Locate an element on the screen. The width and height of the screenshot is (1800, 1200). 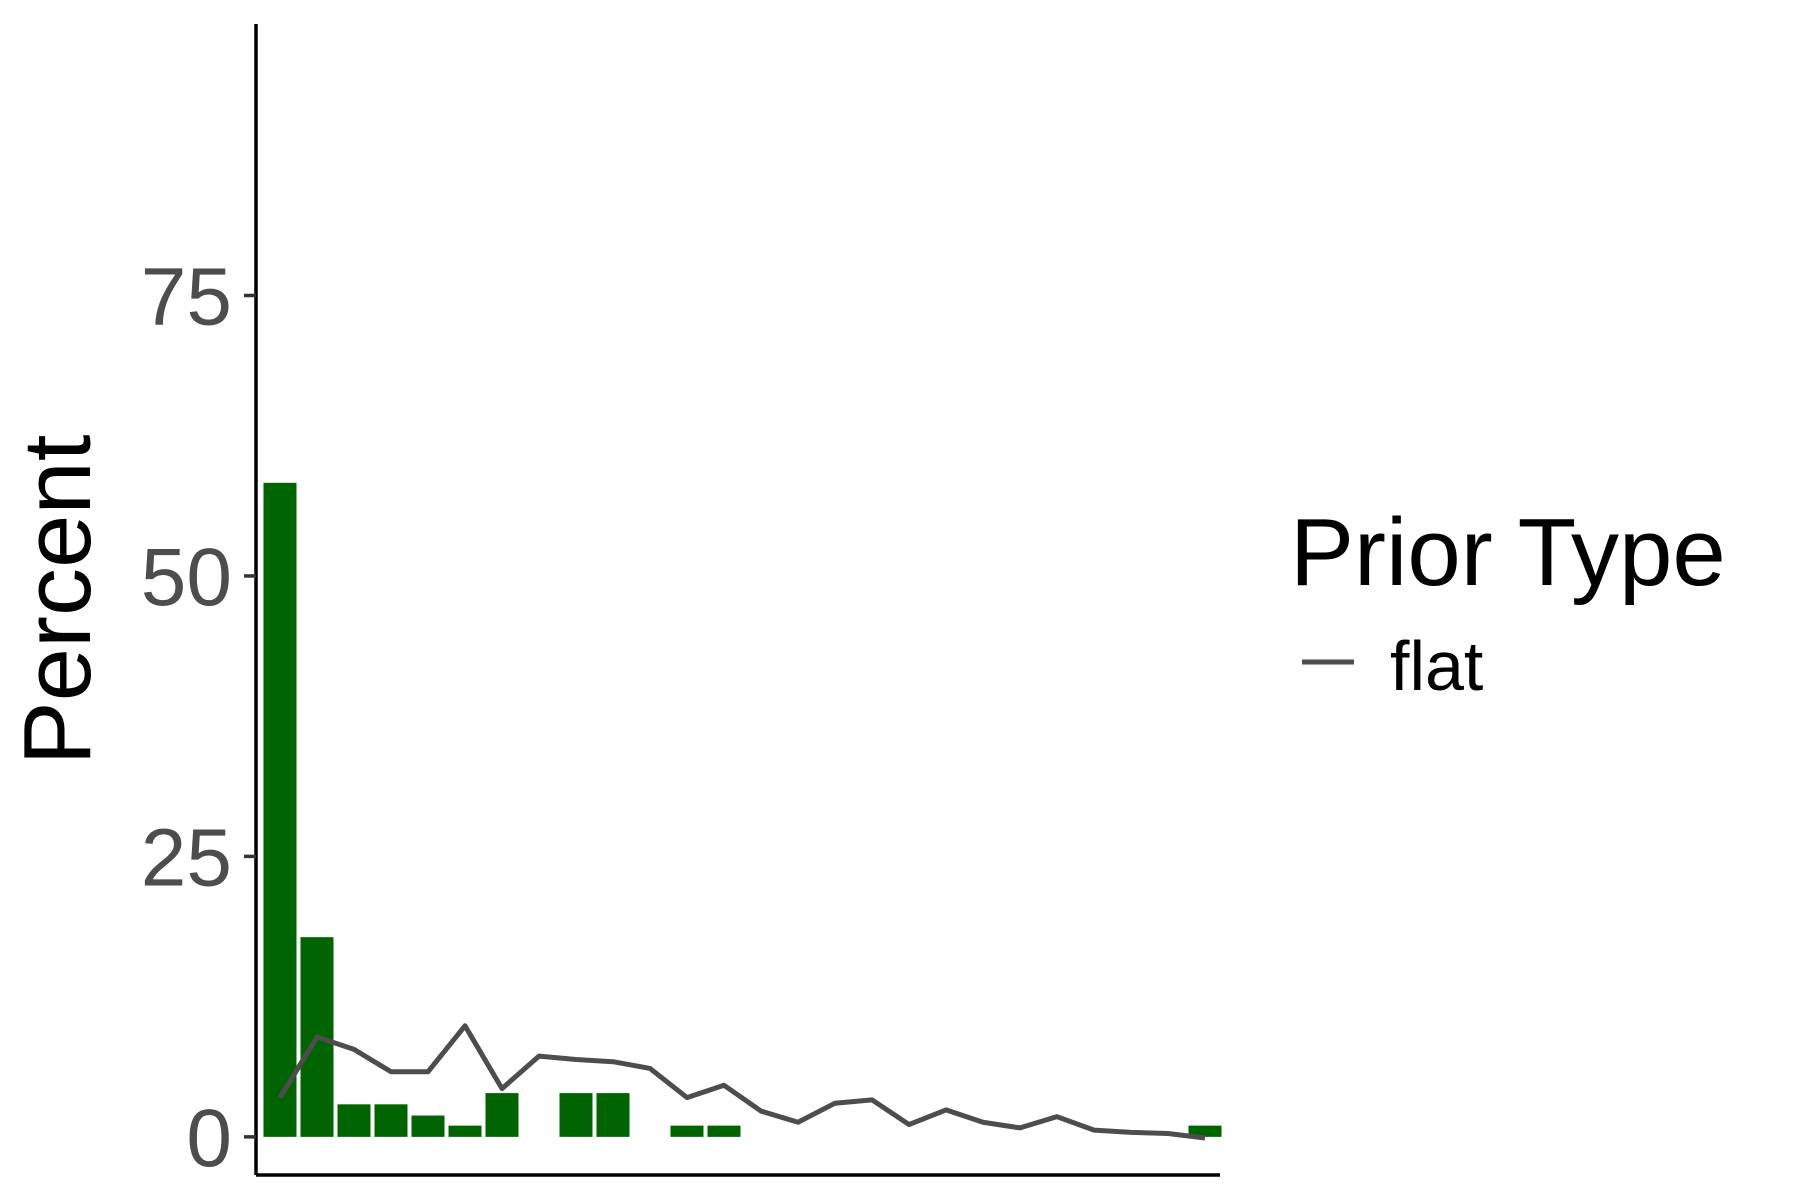
y-tick-label: 25 is located at coordinates (186, 857).